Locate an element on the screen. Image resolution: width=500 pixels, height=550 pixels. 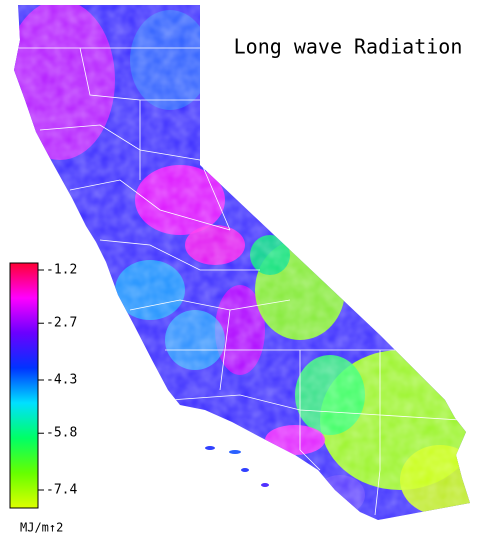
colorbar-tick-label: -7.4 is located at coordinates (61, 490).